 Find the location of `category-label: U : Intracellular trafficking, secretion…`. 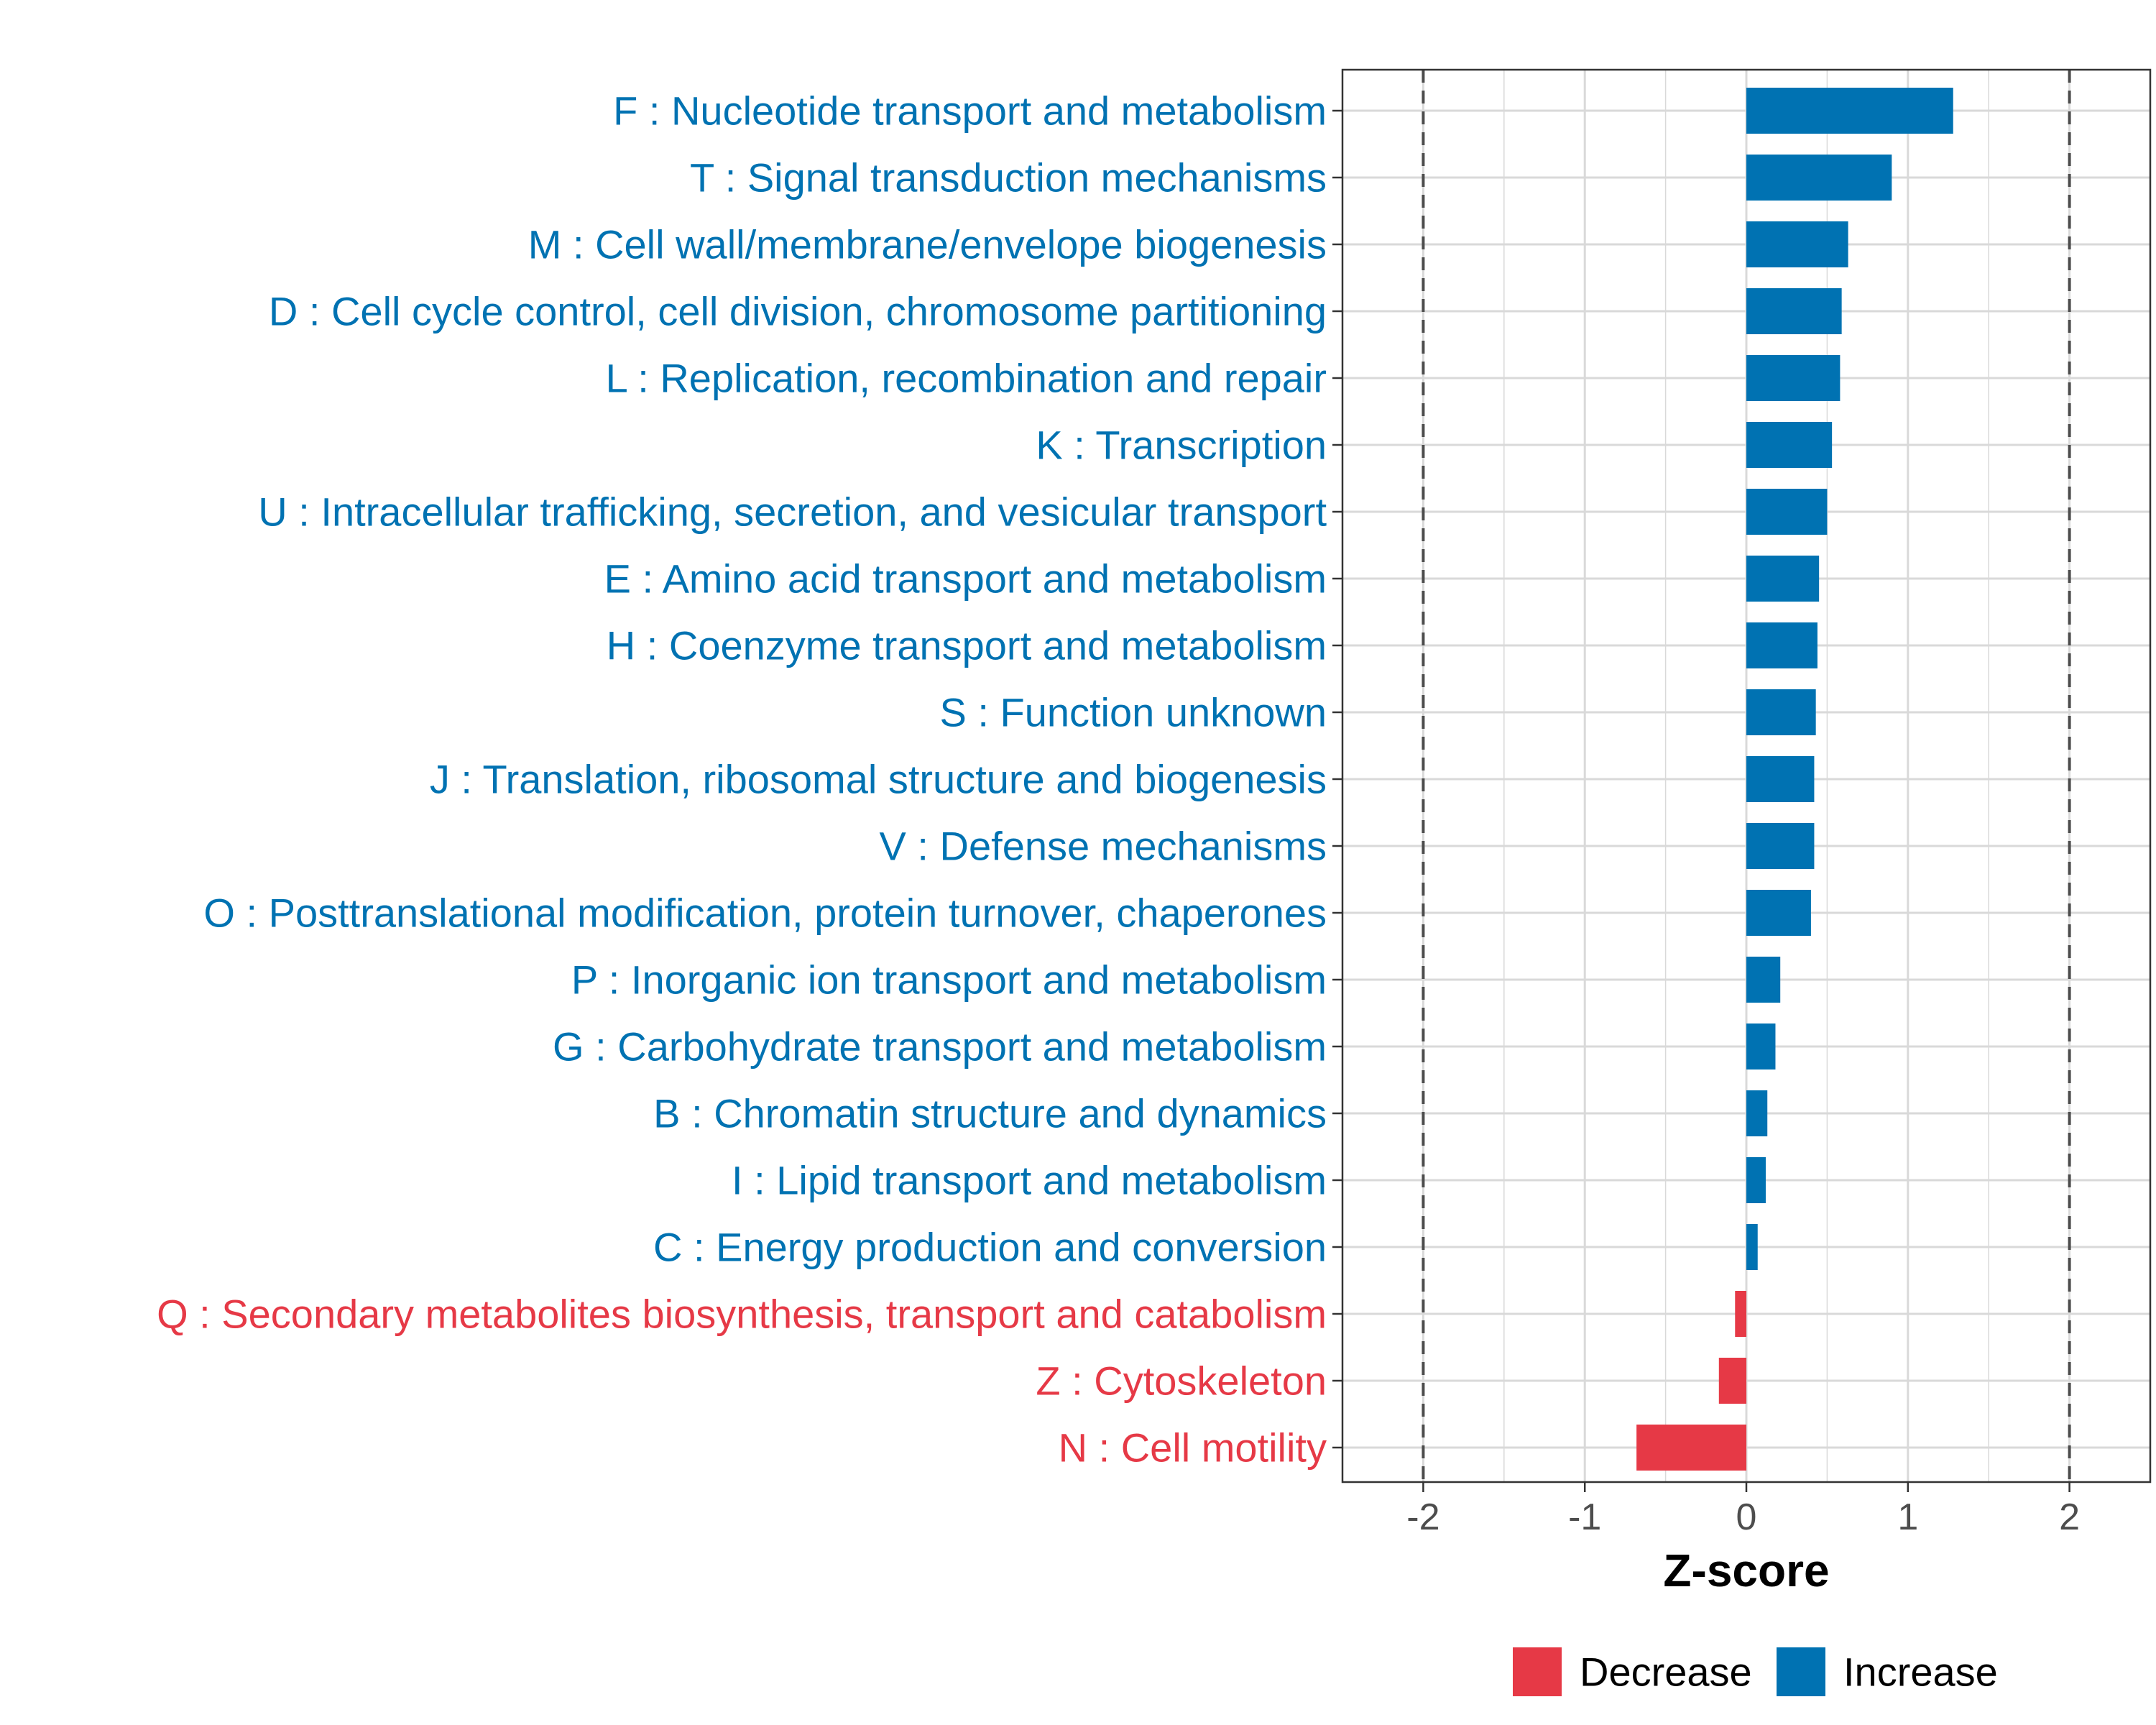

category-label: U : Intracellular trafficking, secretion… is located at coordinates (792, 512).